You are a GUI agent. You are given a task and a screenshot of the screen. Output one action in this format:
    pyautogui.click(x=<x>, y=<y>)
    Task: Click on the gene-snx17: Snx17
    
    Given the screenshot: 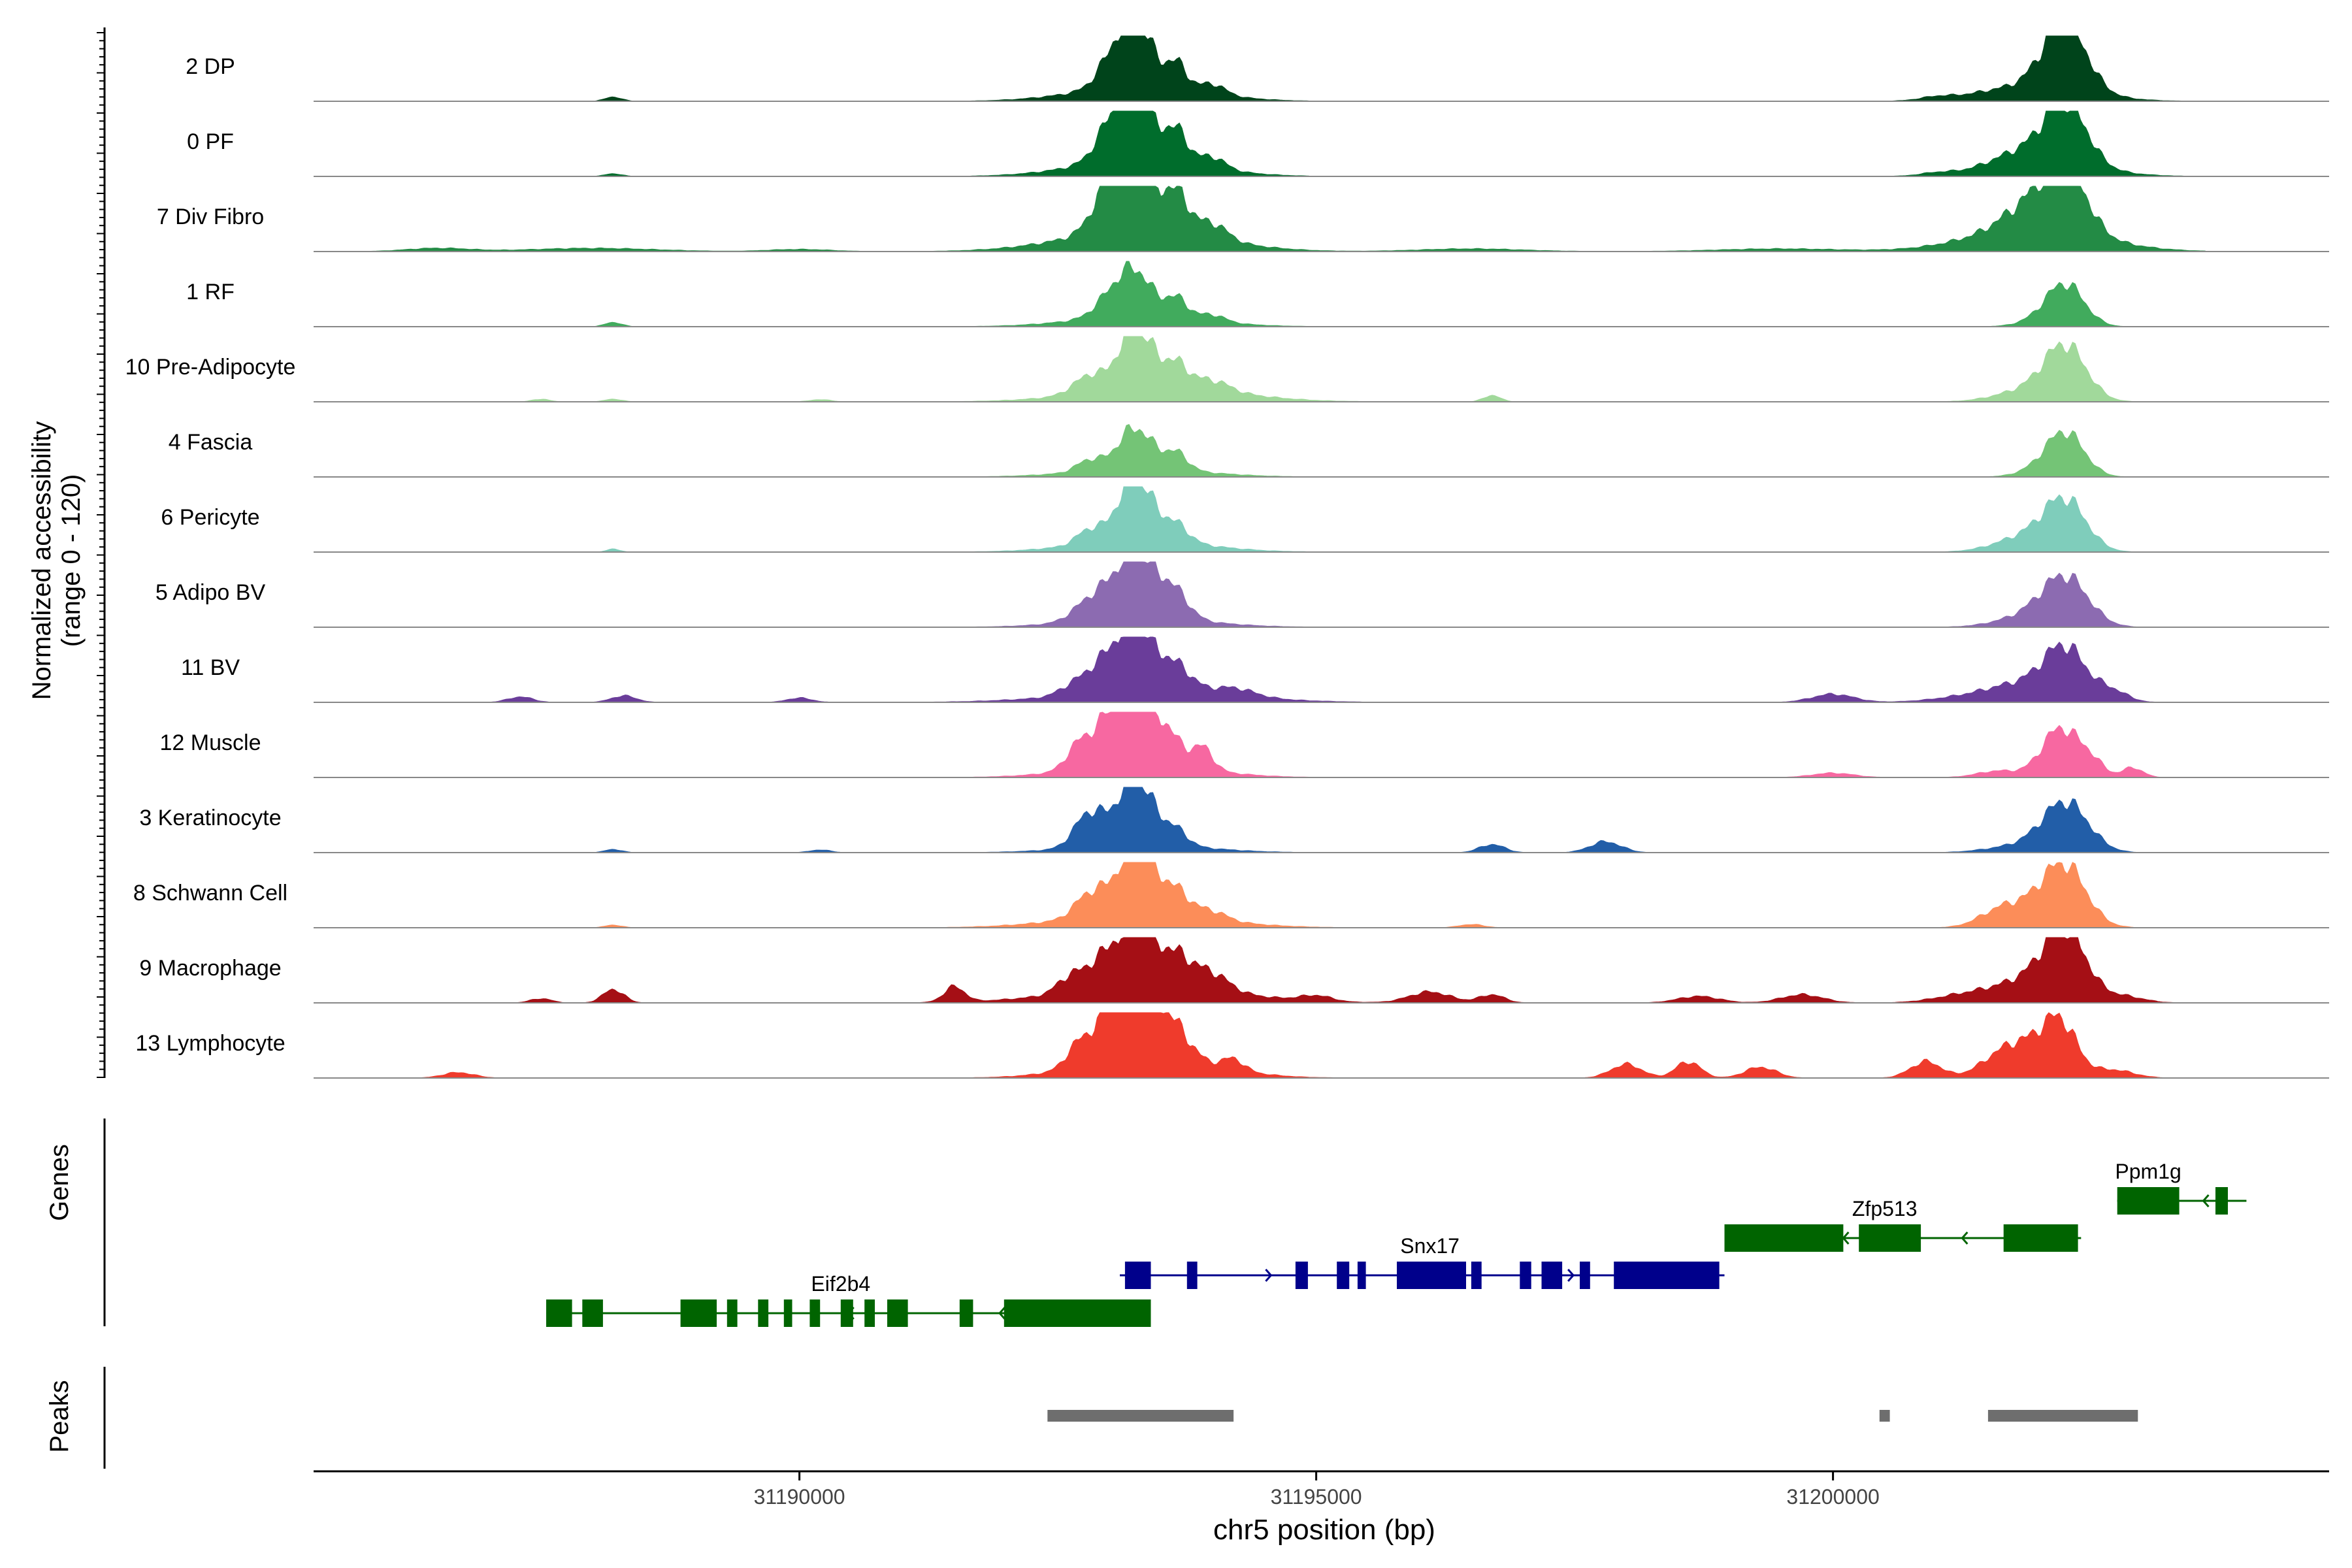 What is the action you would take?
    pyautogui.click(x=1422, y=1261)
    